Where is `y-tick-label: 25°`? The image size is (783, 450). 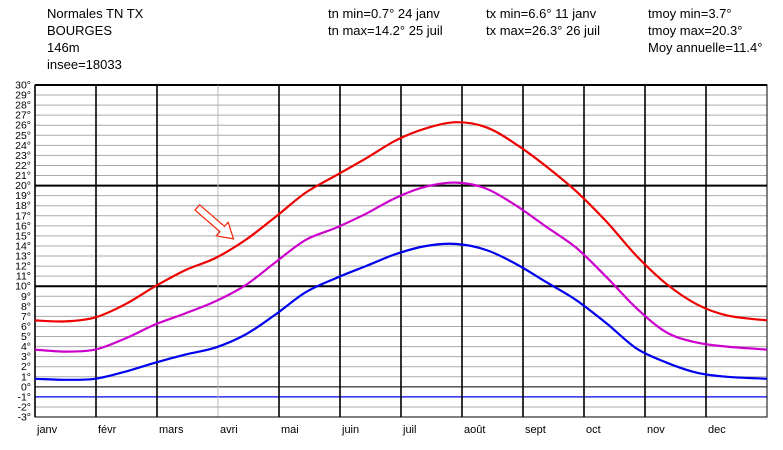
y-tick-label: 25° is located at coordinates (23, 136).